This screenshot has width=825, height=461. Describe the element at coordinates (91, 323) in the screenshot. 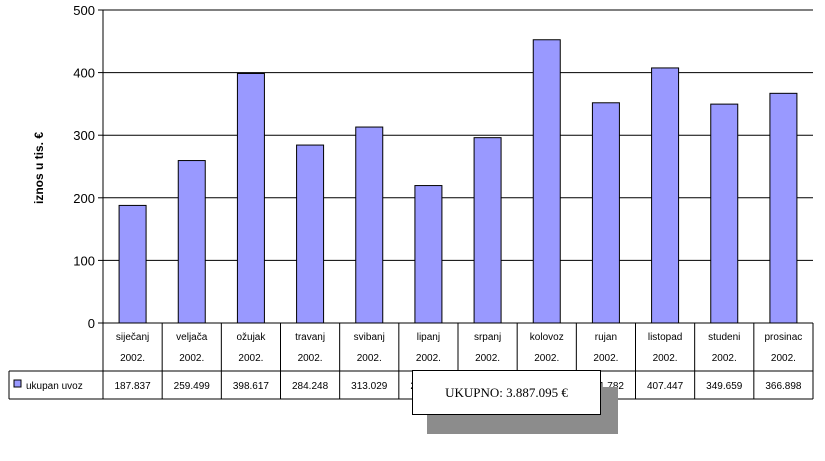

I see `y-tick-label: 0` at that location.